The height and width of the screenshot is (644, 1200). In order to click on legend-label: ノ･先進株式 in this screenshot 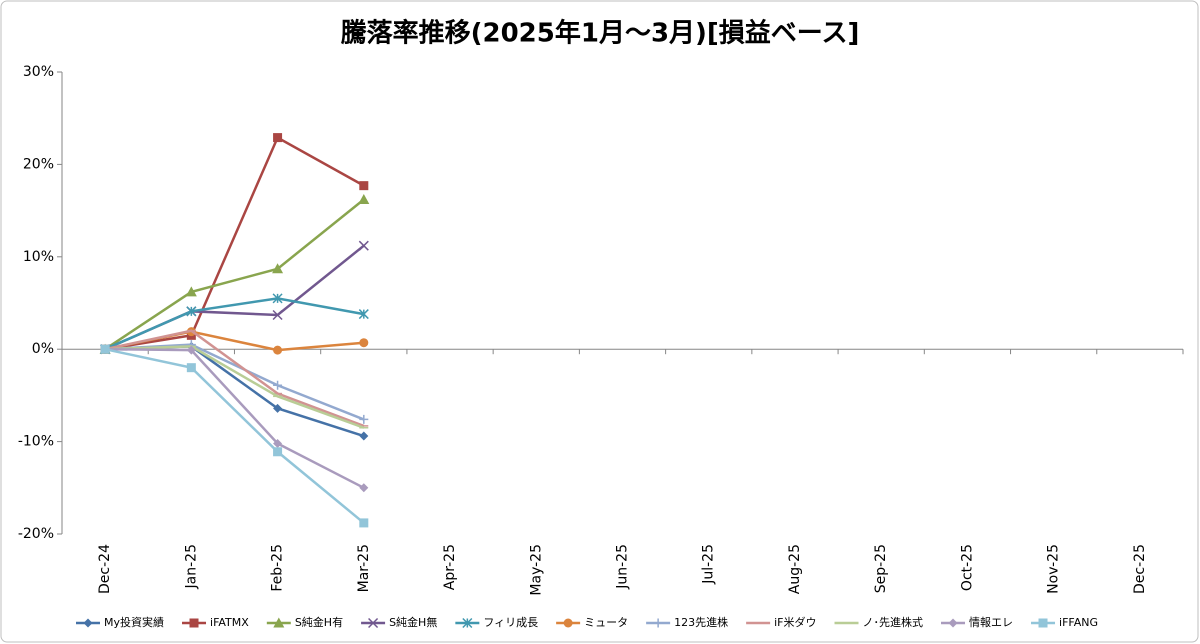, I will do `click(893, 622)`.